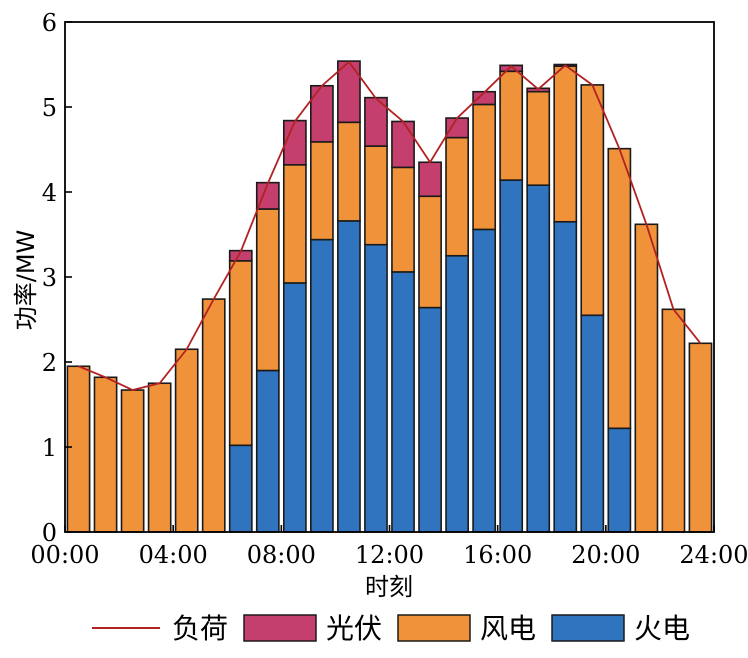 This screenshot has height=658, width=748. What do you see at coordinates (376, 388) in the screenshot?
I see `bar-segment-火电-12` at bounding box center [376, 388].